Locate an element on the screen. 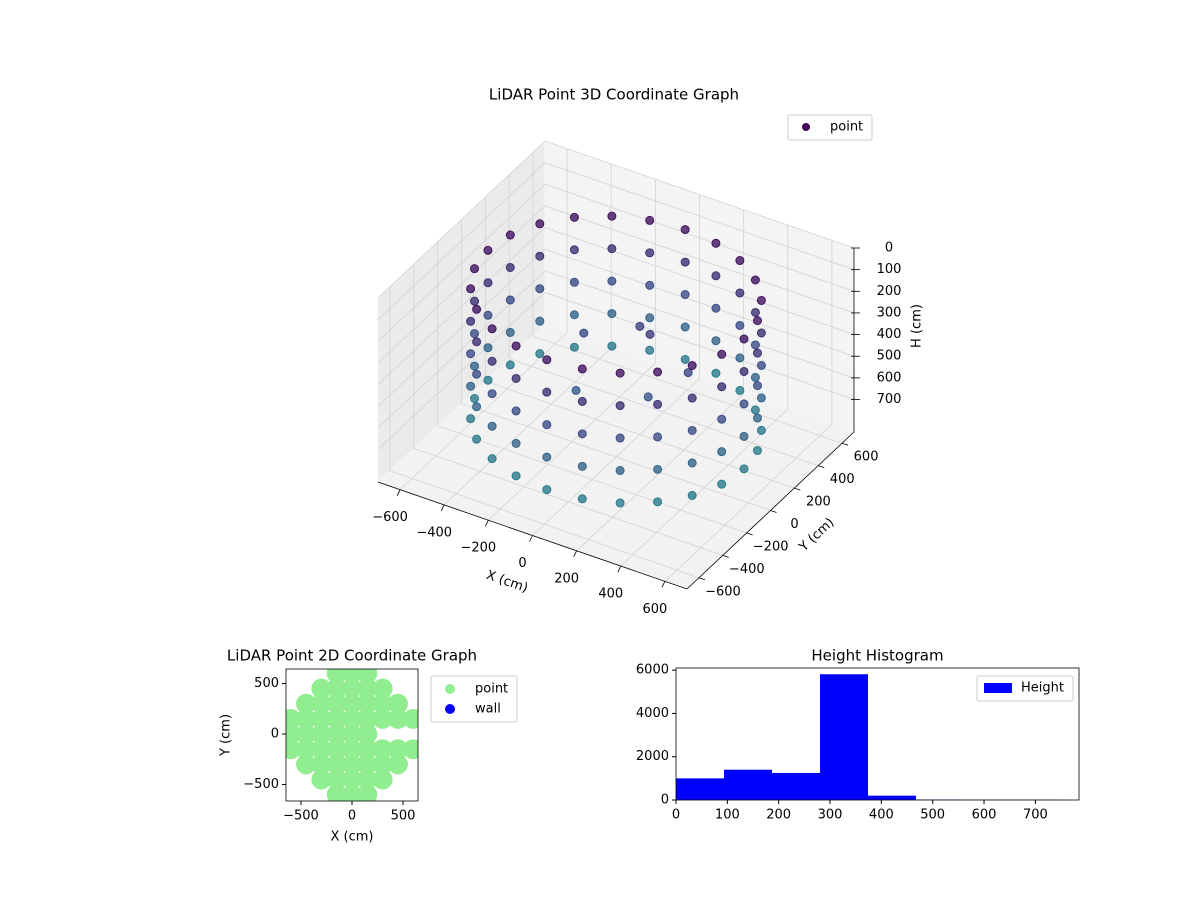  bar is located at coordinates (700, 789).